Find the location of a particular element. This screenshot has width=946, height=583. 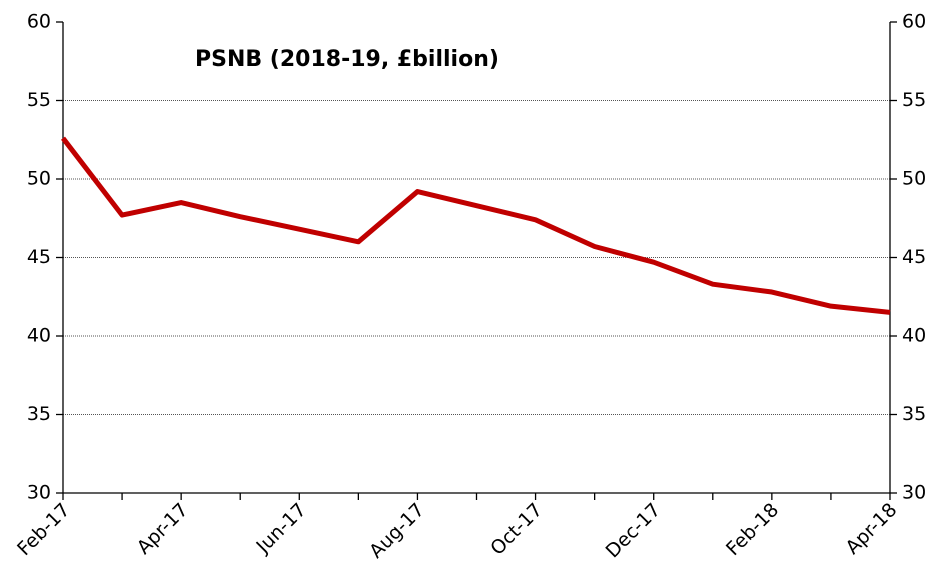

y-tick-label: 40 is located at coordinates (39, 336).